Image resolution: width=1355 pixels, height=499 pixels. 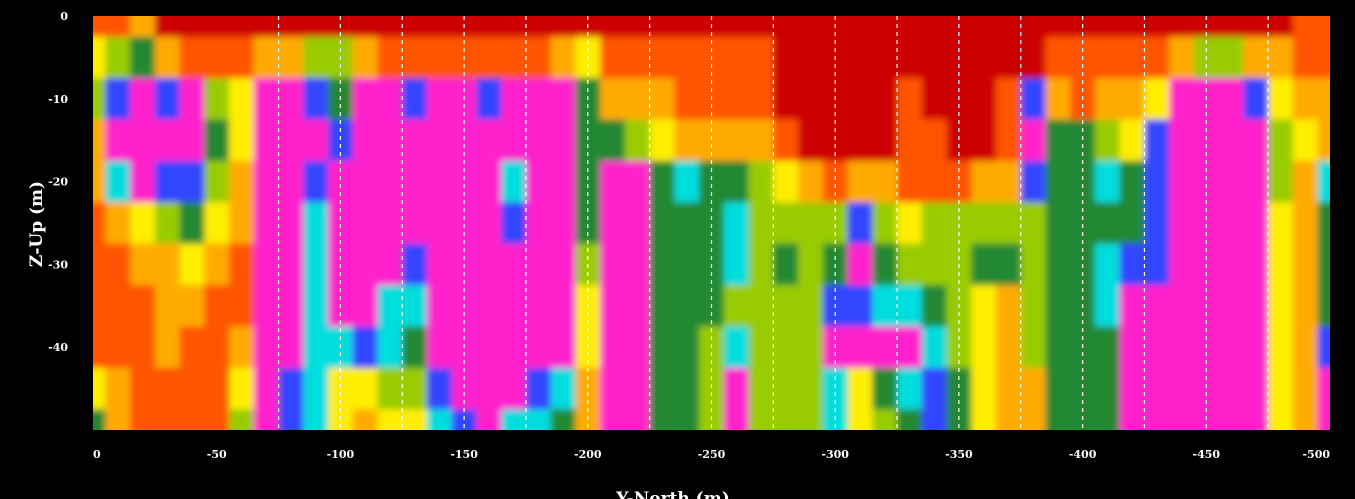 What do you see at coordinates (64, 16) in the screenshot?
I see `y-tick-label: 0` at bounding box center [64, 16].